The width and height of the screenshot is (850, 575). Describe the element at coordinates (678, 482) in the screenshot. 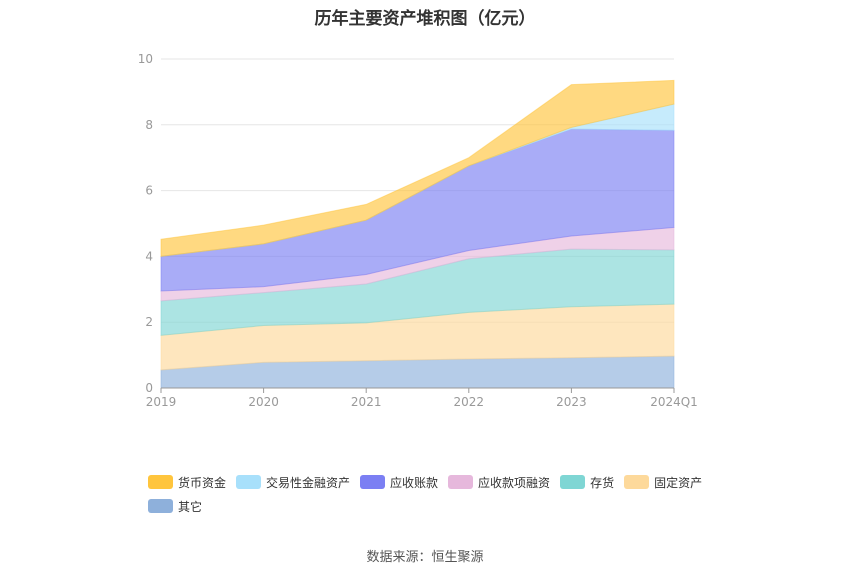

I see `legend-label: 固定资产` at that location.